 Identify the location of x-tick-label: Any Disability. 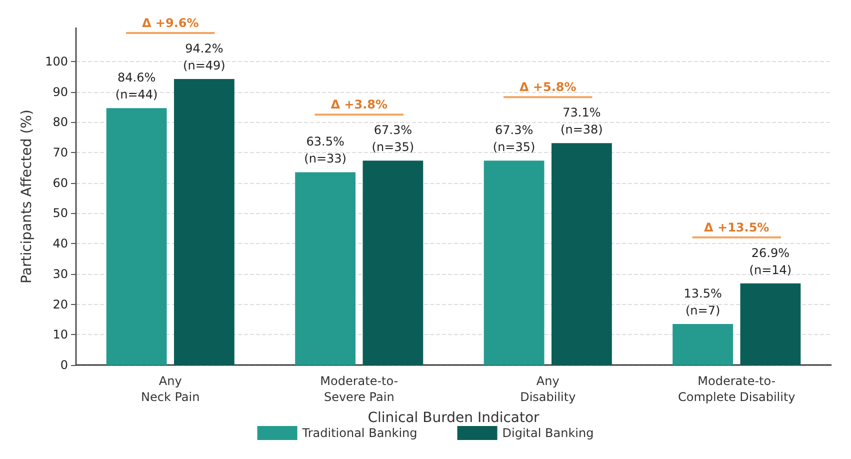
(548, 389).